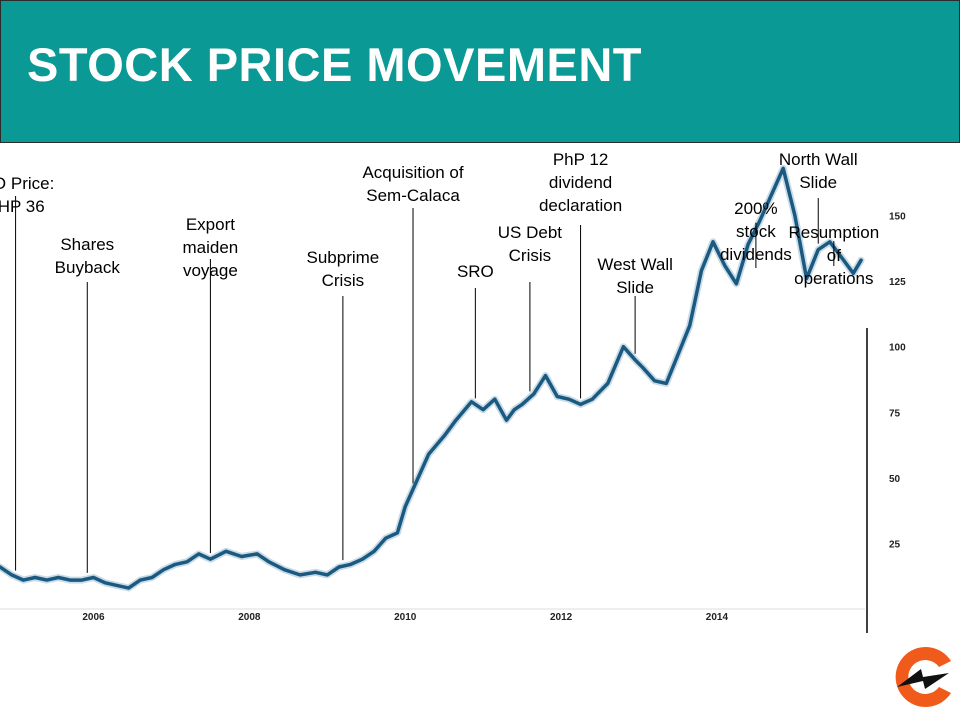 The image size is (960, 720). Describe the element at coordinates (87, 244) in the screenshot. I see `annotation-line: Shares` at that location.